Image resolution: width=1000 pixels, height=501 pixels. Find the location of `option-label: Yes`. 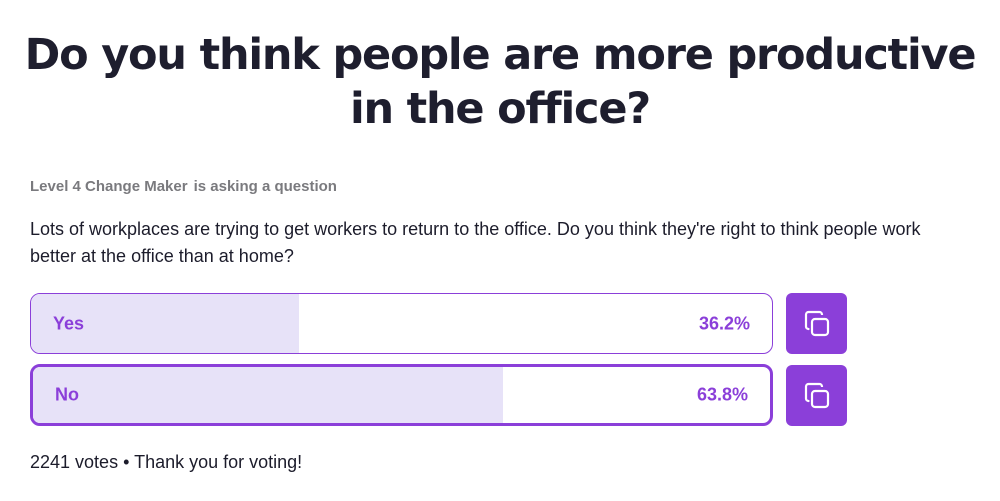

option-label: Yes is located at coordinates (69, 323).